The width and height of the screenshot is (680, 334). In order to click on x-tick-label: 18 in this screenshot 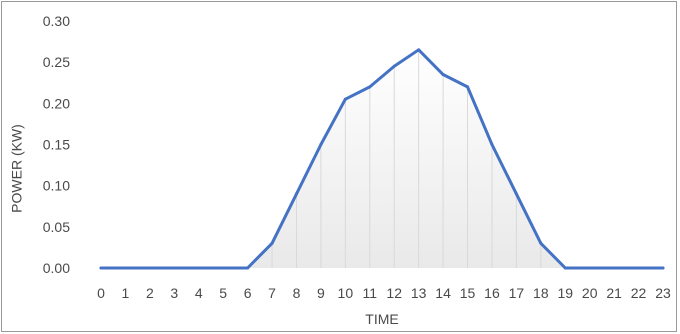, I will do `click(541, 293)`.